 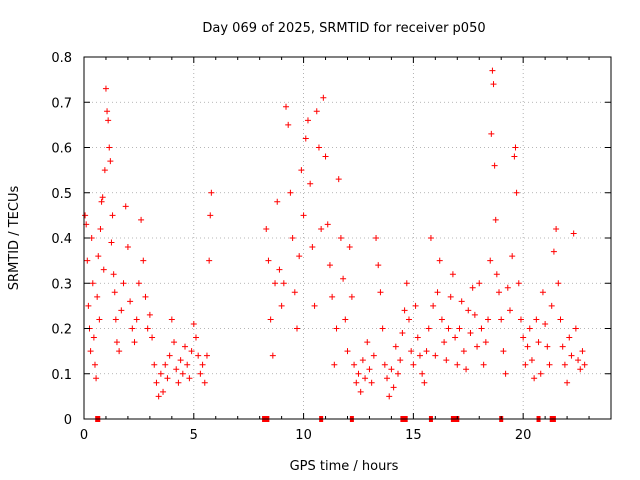 I want to click on y-tick-label: 0.7, so click(x=61, y=103).